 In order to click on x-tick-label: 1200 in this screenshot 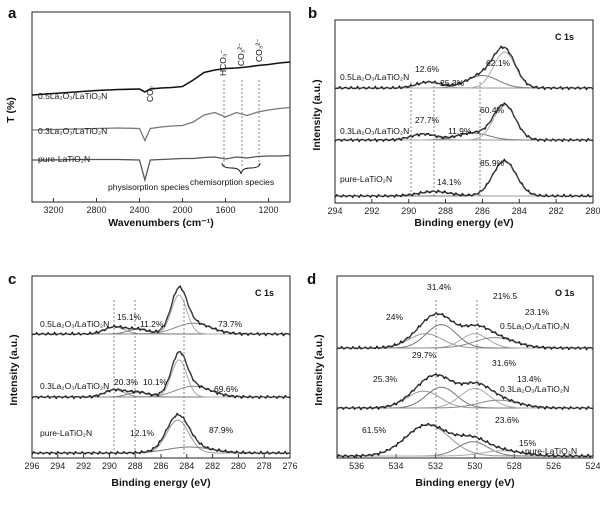, I will do `click(268, 210)`.